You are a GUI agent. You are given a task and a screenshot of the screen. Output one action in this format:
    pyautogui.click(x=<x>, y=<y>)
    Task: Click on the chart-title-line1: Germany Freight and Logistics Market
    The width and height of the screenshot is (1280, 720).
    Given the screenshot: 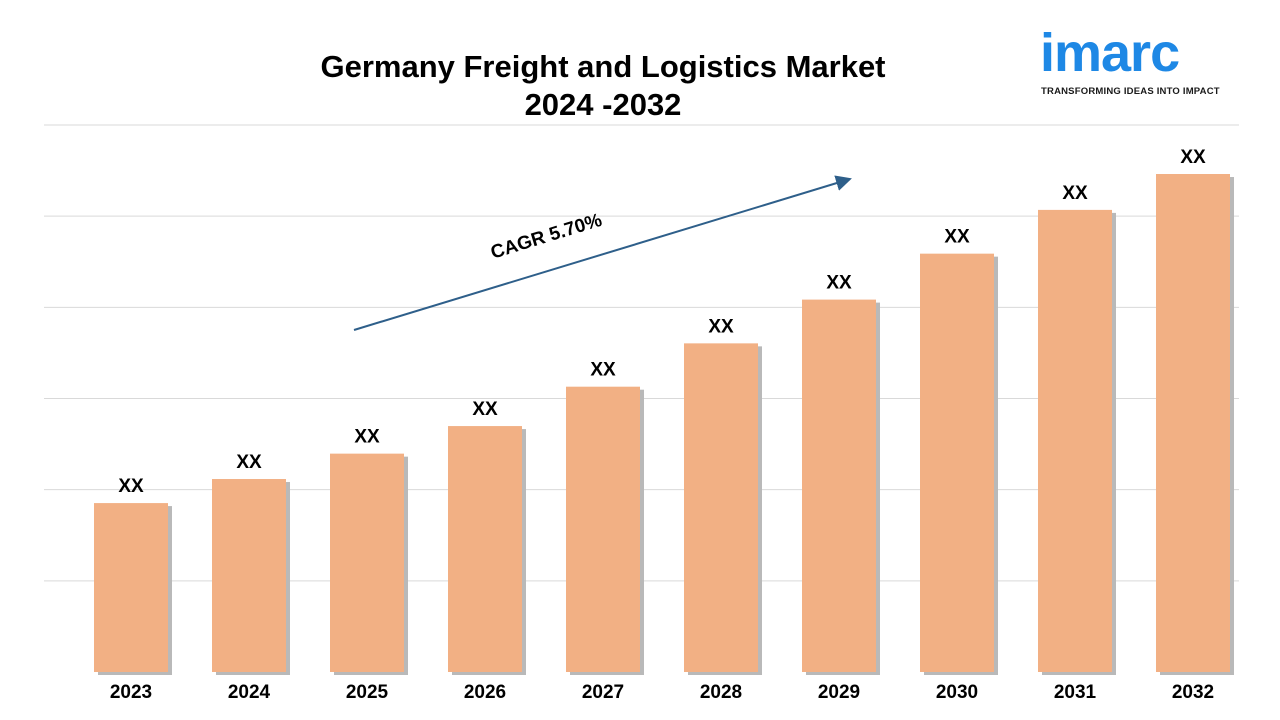 What is the action you would take?
    pyautogui.click(x=603, y=66)
    